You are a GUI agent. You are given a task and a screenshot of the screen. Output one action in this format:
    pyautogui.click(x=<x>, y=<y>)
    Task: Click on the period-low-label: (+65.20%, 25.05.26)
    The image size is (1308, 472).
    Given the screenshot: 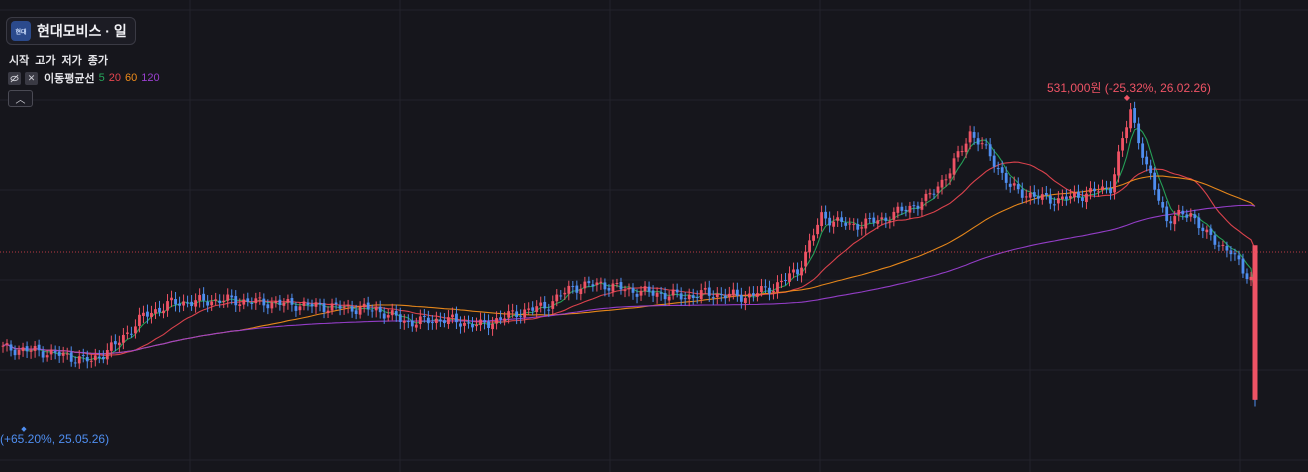 What is the action you would take?
    pyautogui.click(x=55, y=439)
    